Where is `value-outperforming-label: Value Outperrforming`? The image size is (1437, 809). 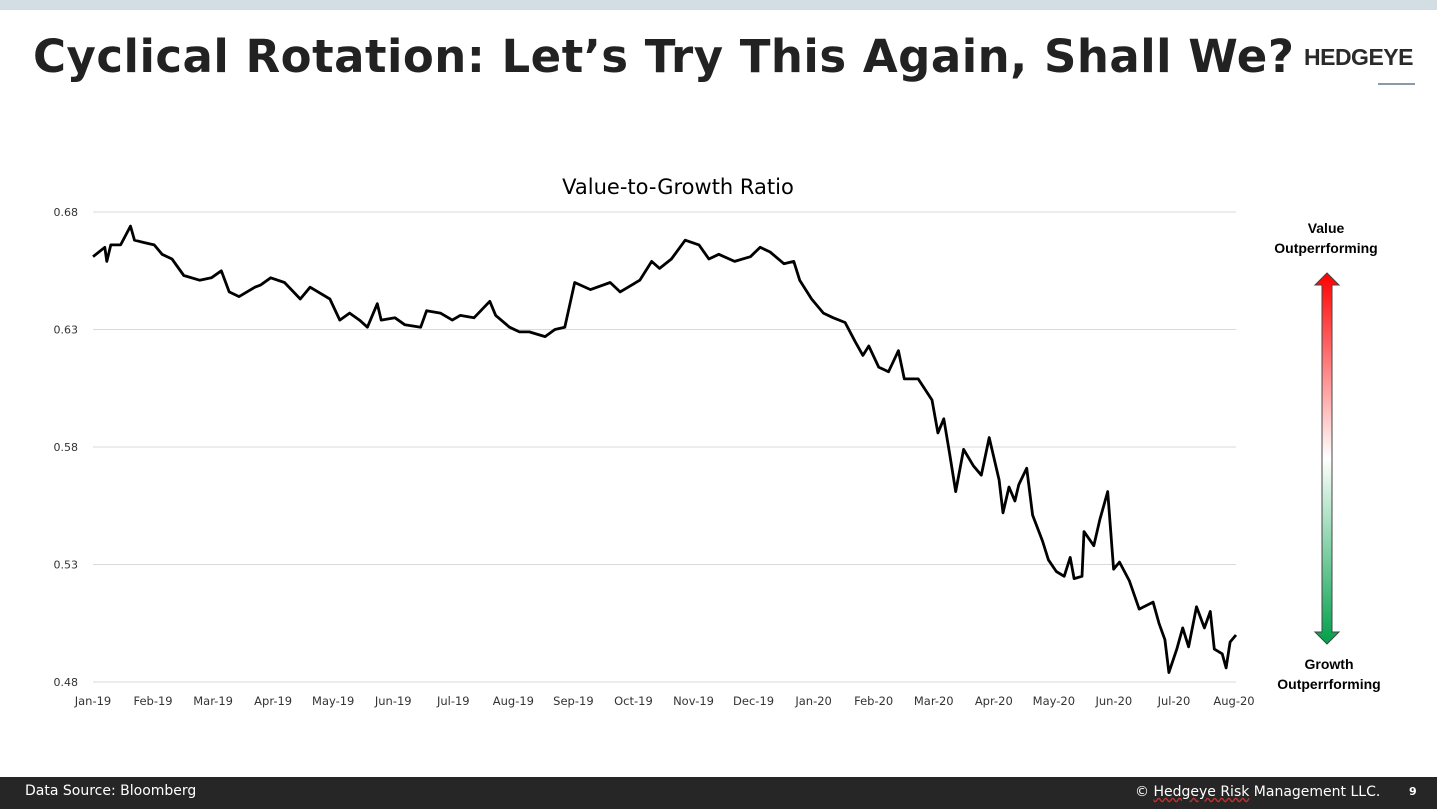 value-outperforming-label: Value Outperrforming is located at coordinates (1326, 238).